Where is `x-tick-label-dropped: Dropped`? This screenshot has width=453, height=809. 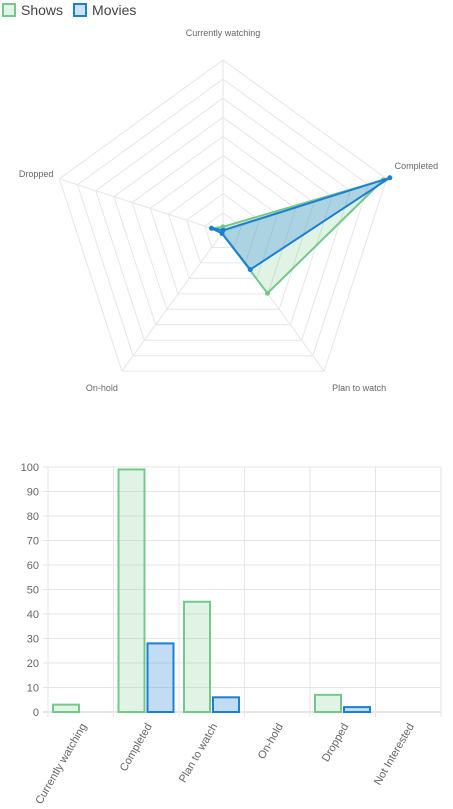 x-tick-label-dropped: Dropped is located at coordinates (335, 743).